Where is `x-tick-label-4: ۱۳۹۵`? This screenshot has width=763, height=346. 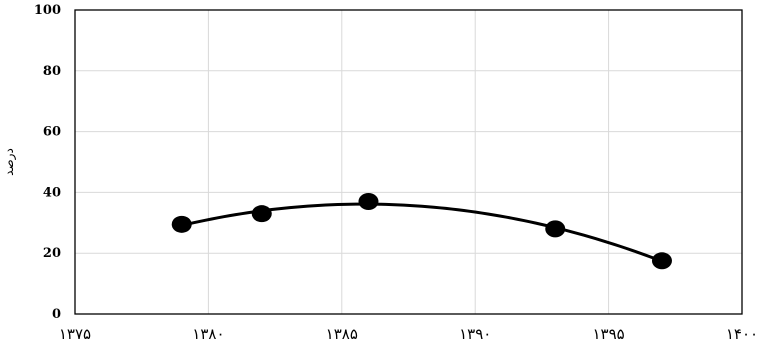 x-tick-label-4: ۱۳۹۵ is located at coordinates (608, 334).